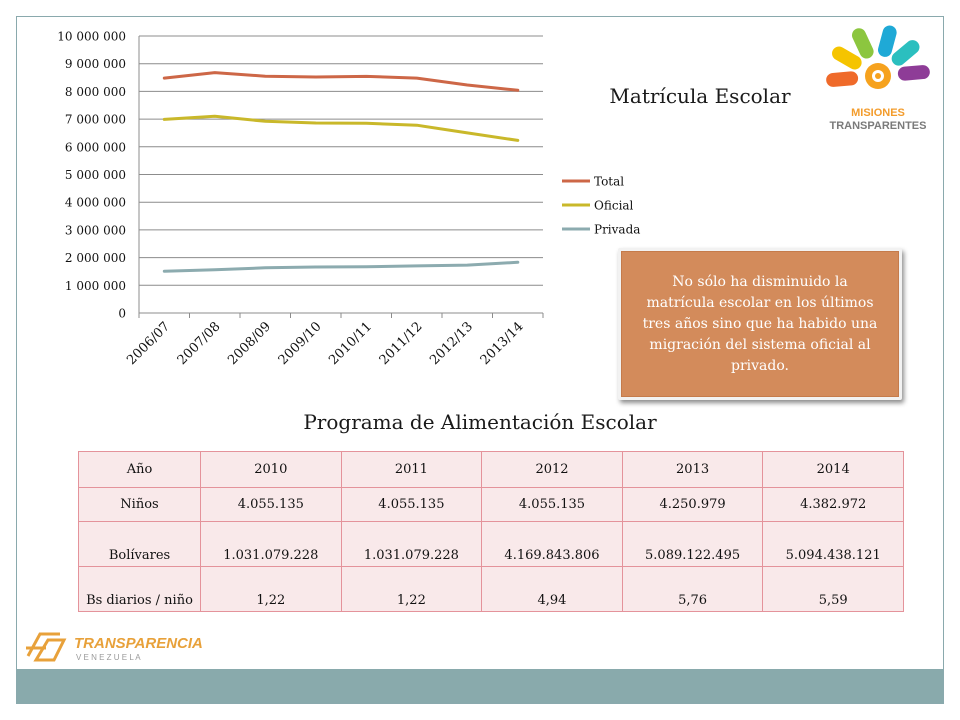  I want to click on footer-band, so click(480, 686).